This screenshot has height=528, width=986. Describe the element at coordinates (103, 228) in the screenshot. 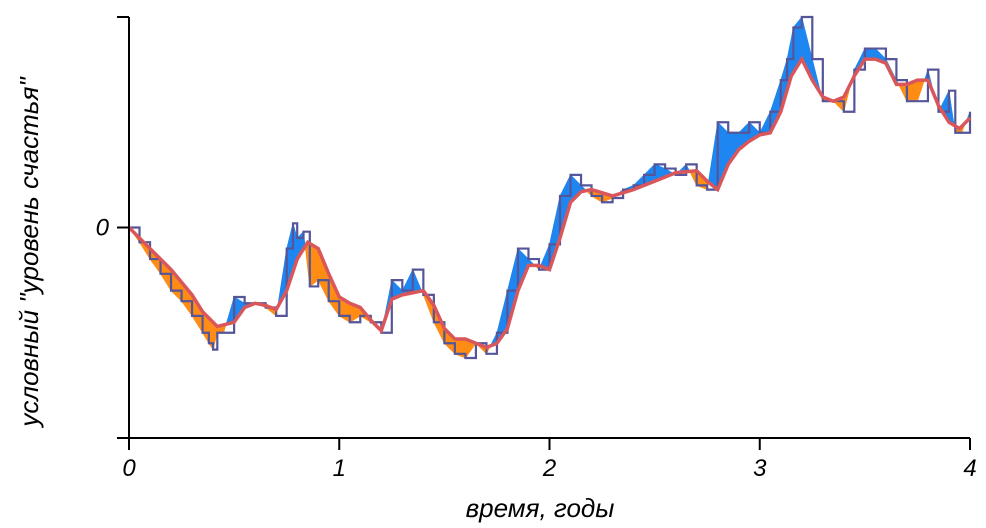

I see `y-tick-label: 0` at that location.